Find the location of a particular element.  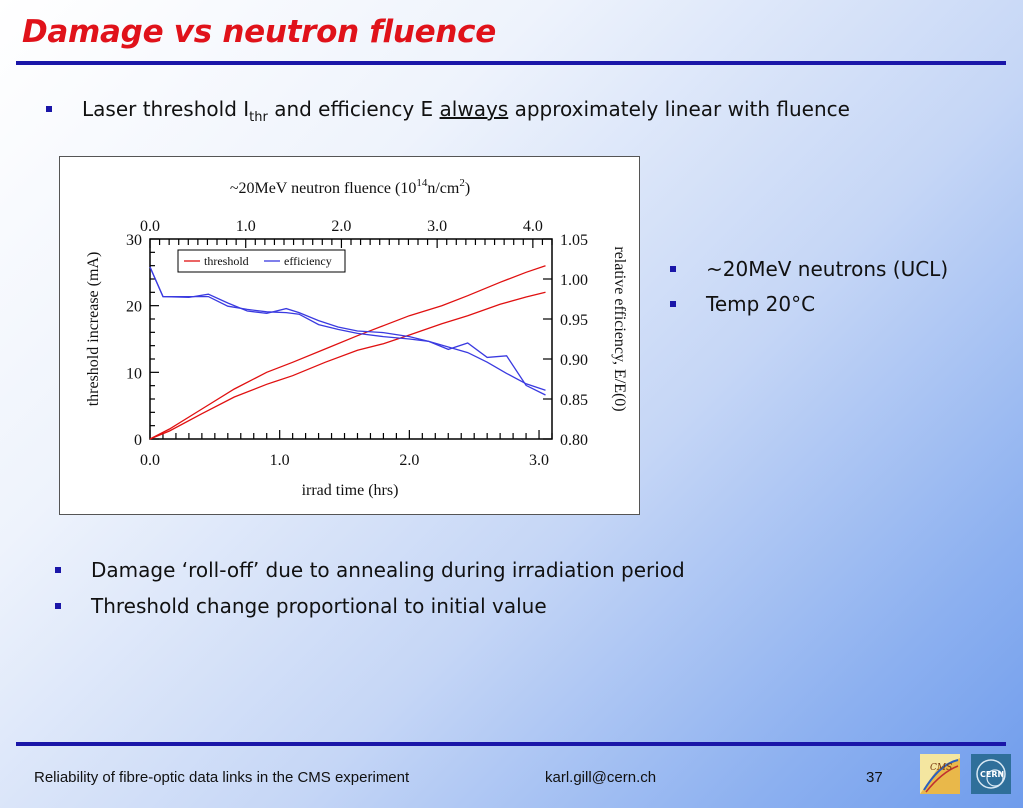

y-right-tick-label: 0.95 is located at coordinates (574, 320).